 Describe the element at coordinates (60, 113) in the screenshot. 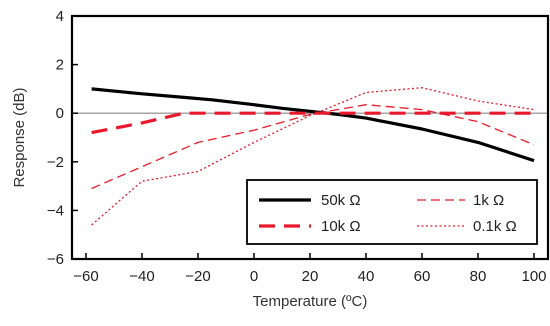

I see `y-tick-label: 0` at that location.